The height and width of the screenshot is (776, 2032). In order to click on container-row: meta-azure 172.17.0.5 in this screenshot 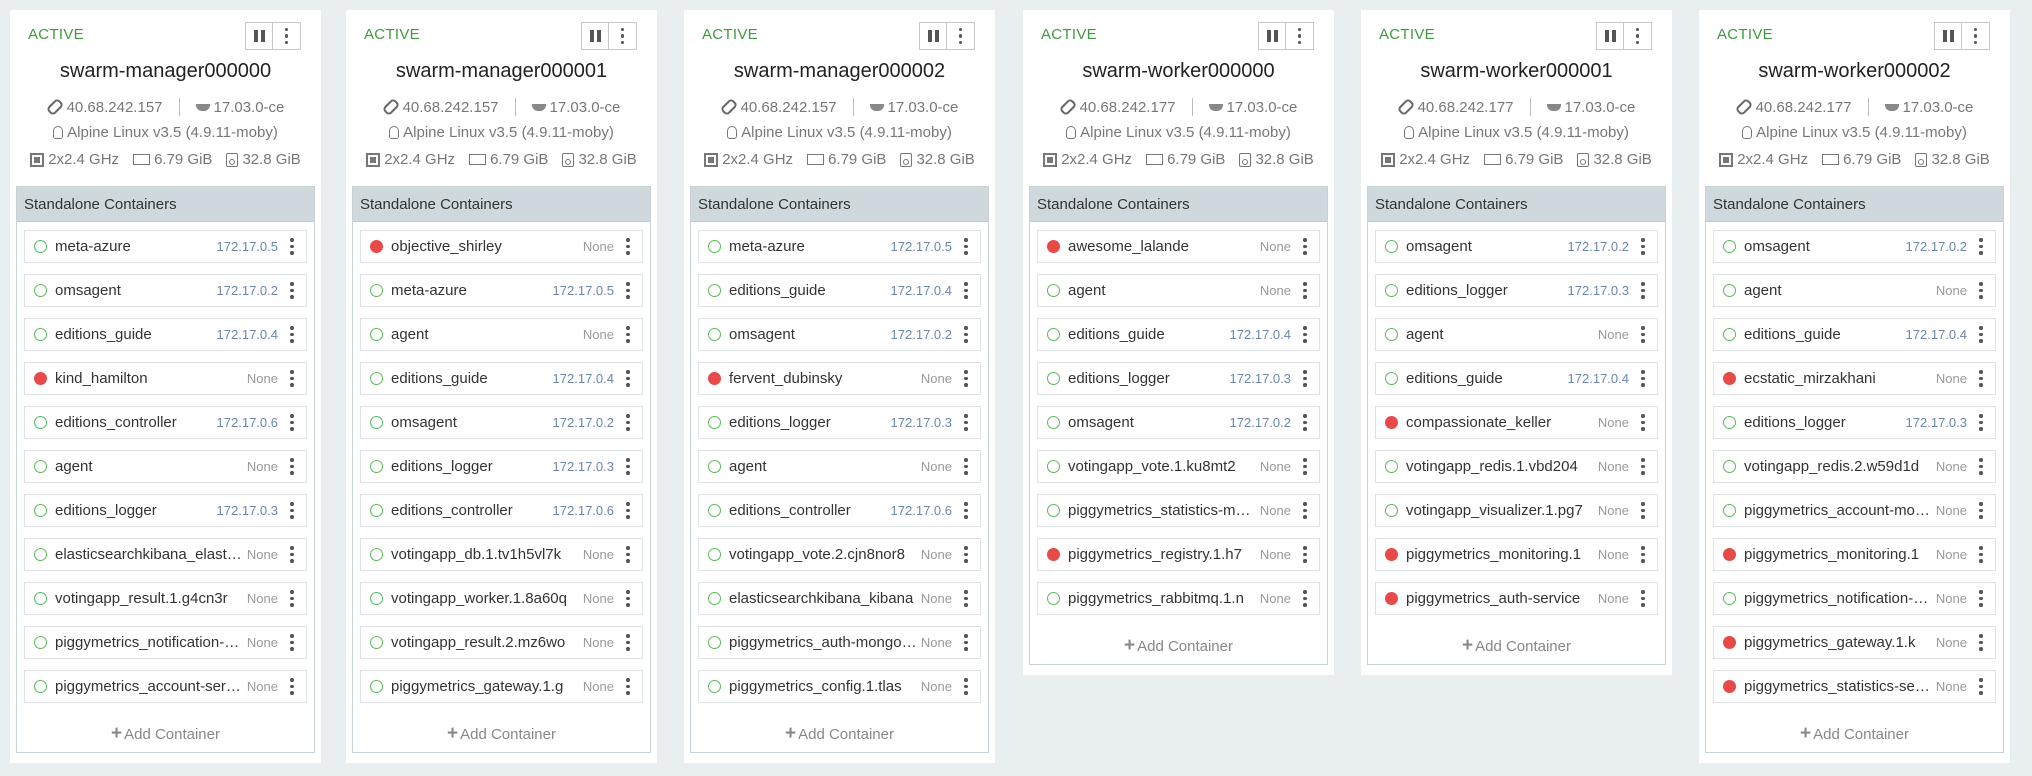, I will do `click(501, 290)`.